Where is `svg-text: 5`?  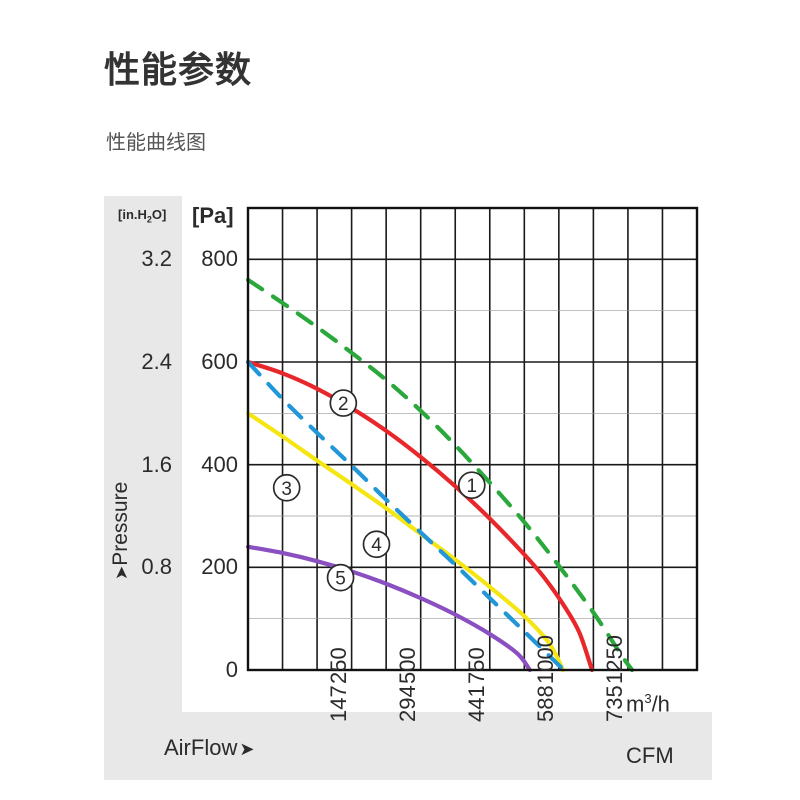
svg-text: 5 is located at coordinates (340, 579).